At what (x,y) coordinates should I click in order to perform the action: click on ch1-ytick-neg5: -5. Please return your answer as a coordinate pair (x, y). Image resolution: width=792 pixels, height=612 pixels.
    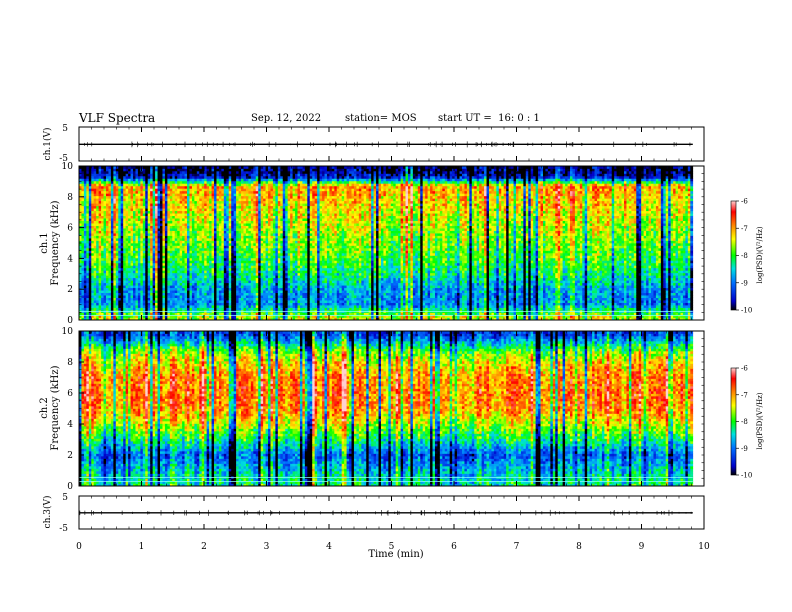
    Looking at the image, I should click on (63, 159).